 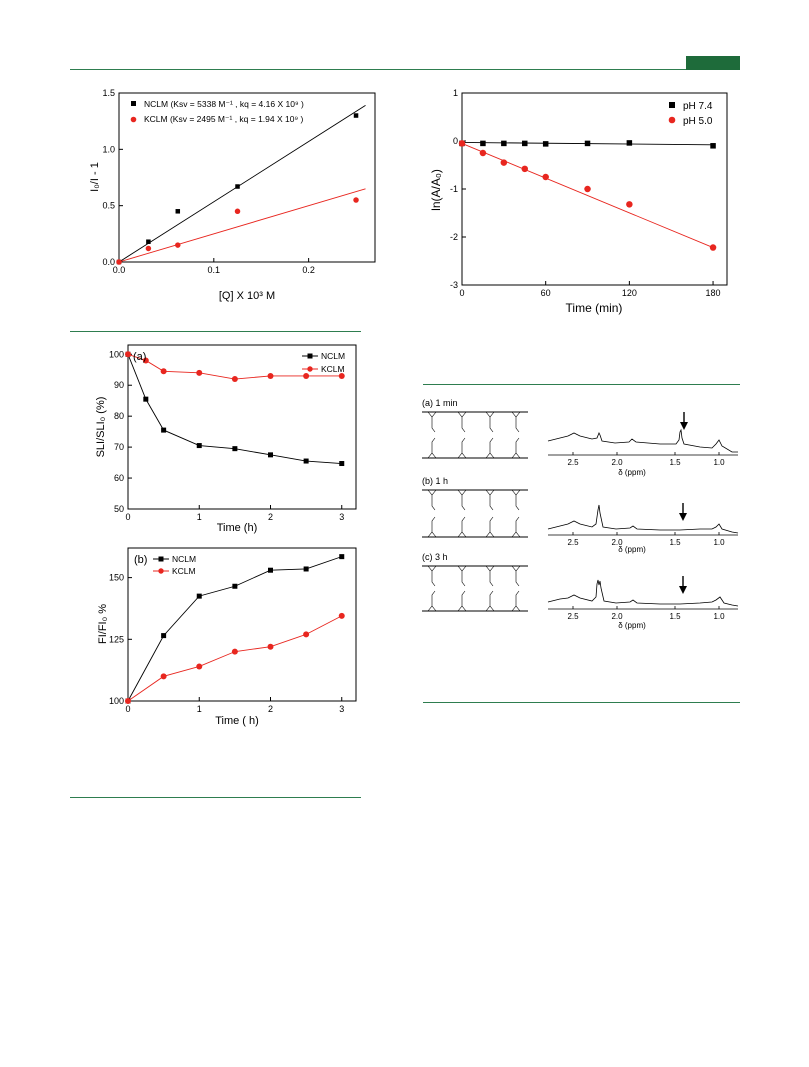 What do you see at coordinates (214, 270) in the screenshot?
I see `x-tick-label: 0.1` at bounding box center [214, 270].